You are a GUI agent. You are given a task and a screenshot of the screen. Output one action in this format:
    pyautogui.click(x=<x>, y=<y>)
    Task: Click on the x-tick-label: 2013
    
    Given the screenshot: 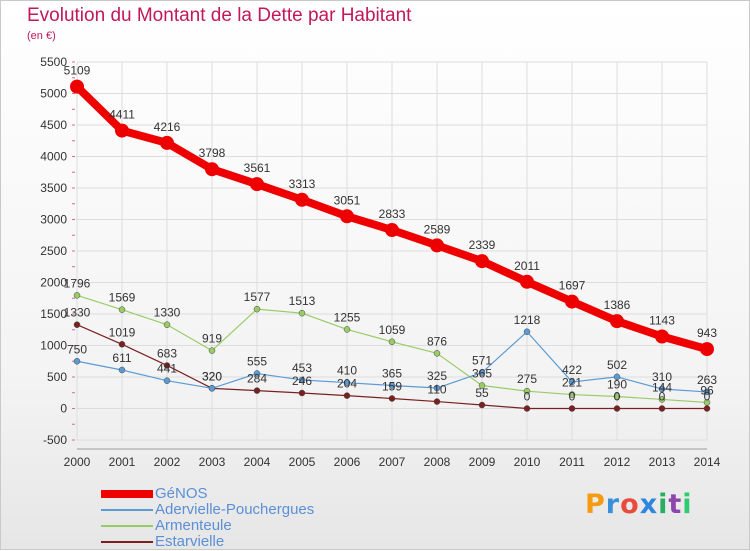 What is the action you would take?
    pyautogui.click(x=662, y=462)
    